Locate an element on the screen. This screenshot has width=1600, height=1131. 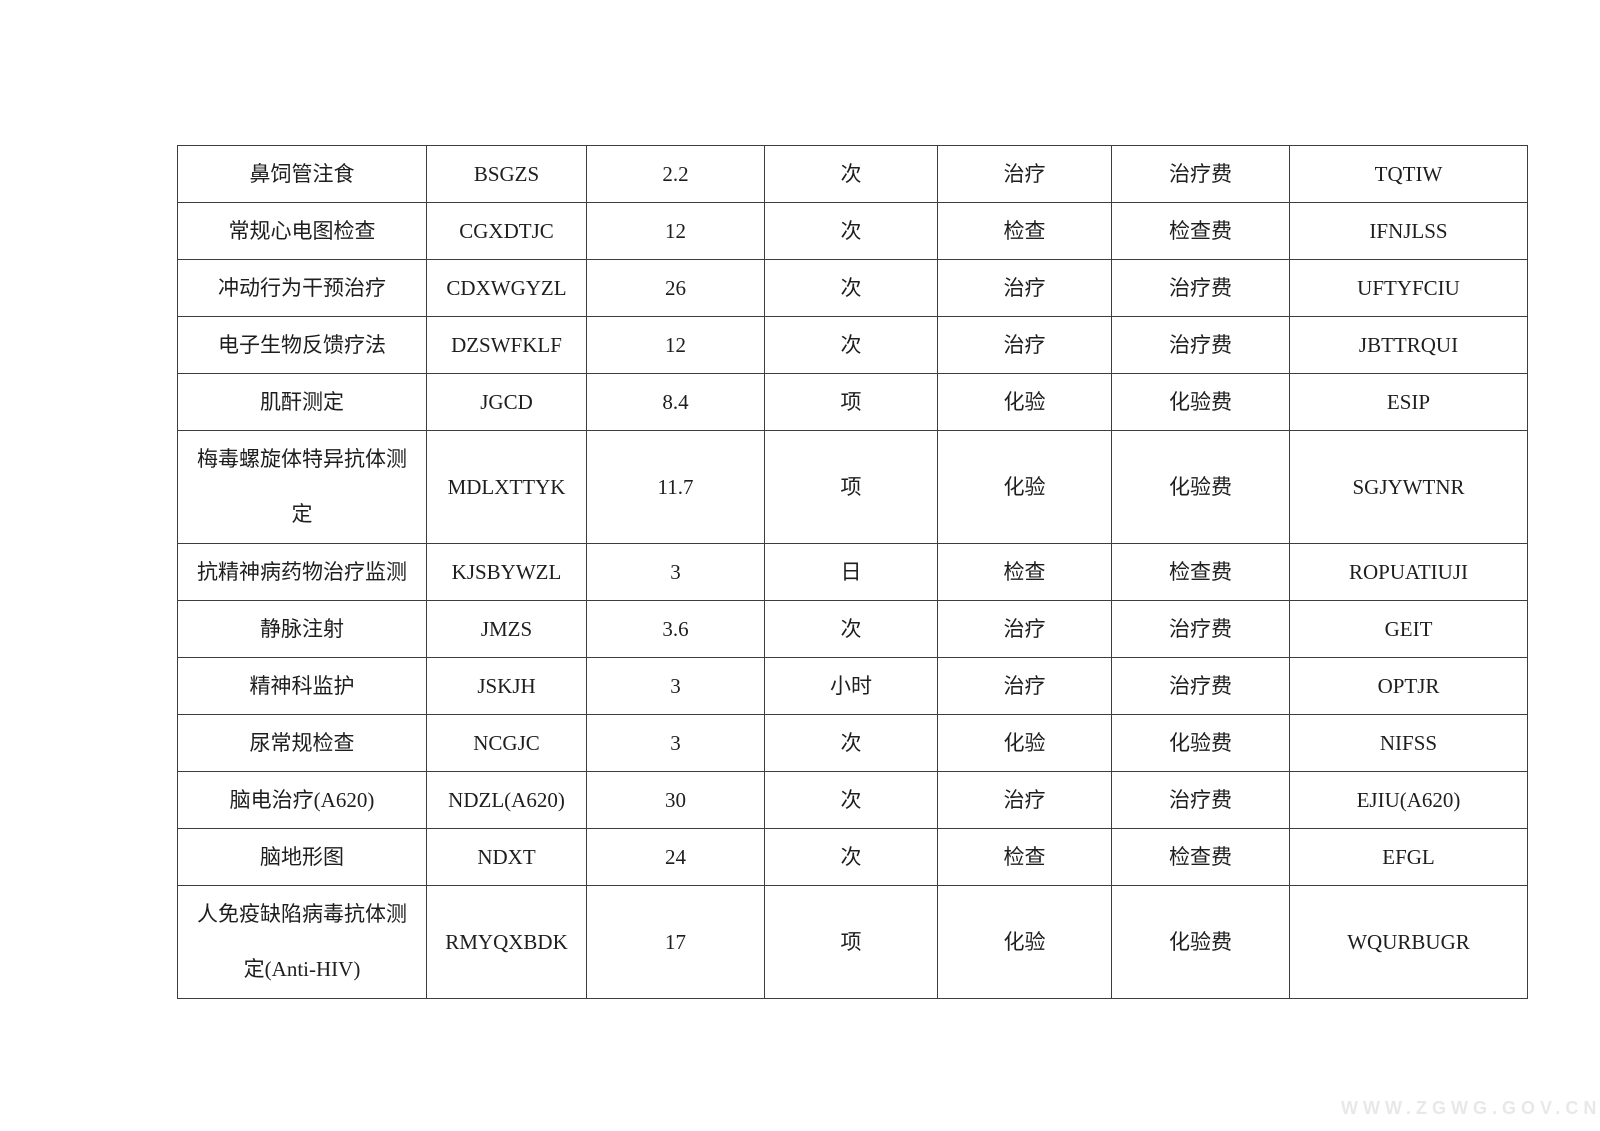
item-name-cell: 冲动行为干预治疗 is located at coordinates (302, 288).